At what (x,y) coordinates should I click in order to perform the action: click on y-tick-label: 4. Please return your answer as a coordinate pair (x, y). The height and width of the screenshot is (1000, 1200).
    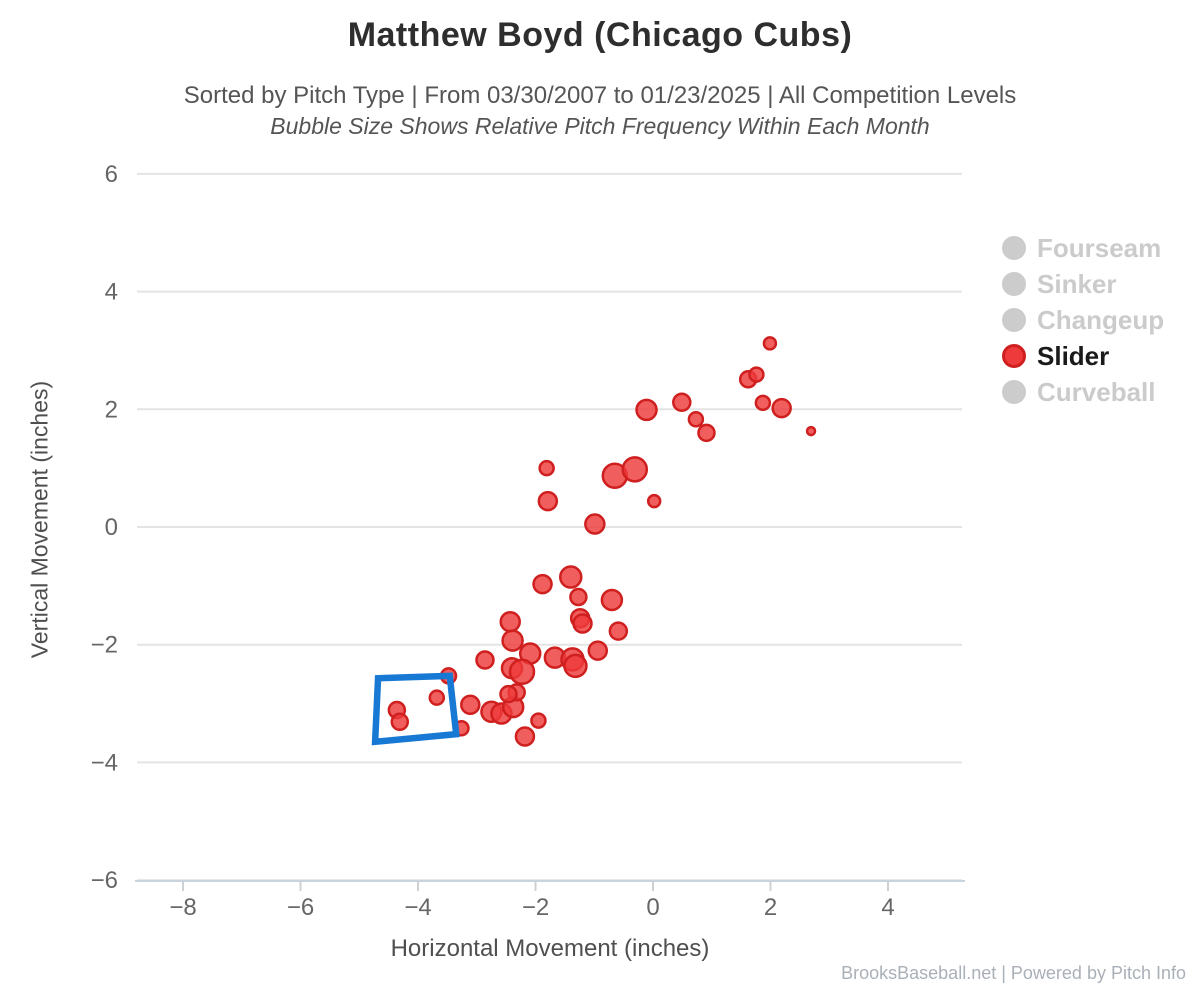
    Looking at the image, I should click on (111, 292).